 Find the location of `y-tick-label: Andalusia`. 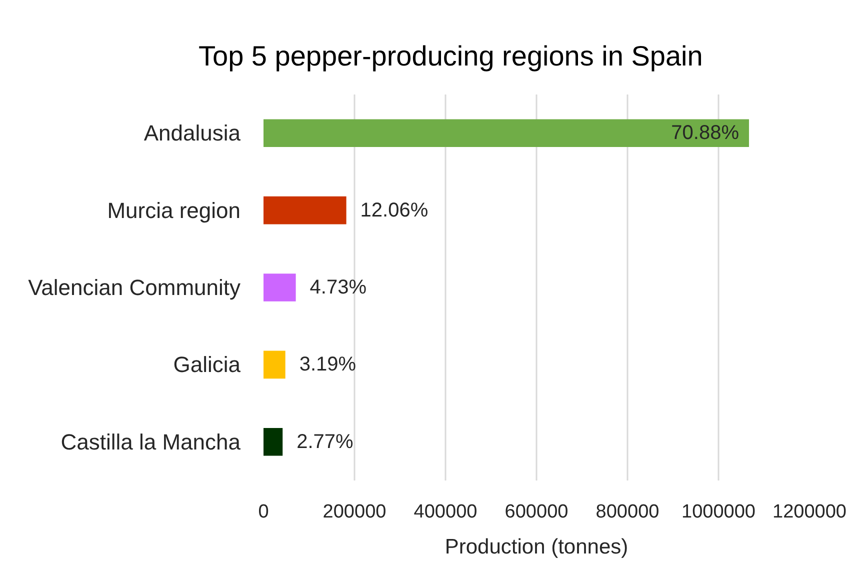

y-tick-label: Andalusia is located at coordinates (193, 133).